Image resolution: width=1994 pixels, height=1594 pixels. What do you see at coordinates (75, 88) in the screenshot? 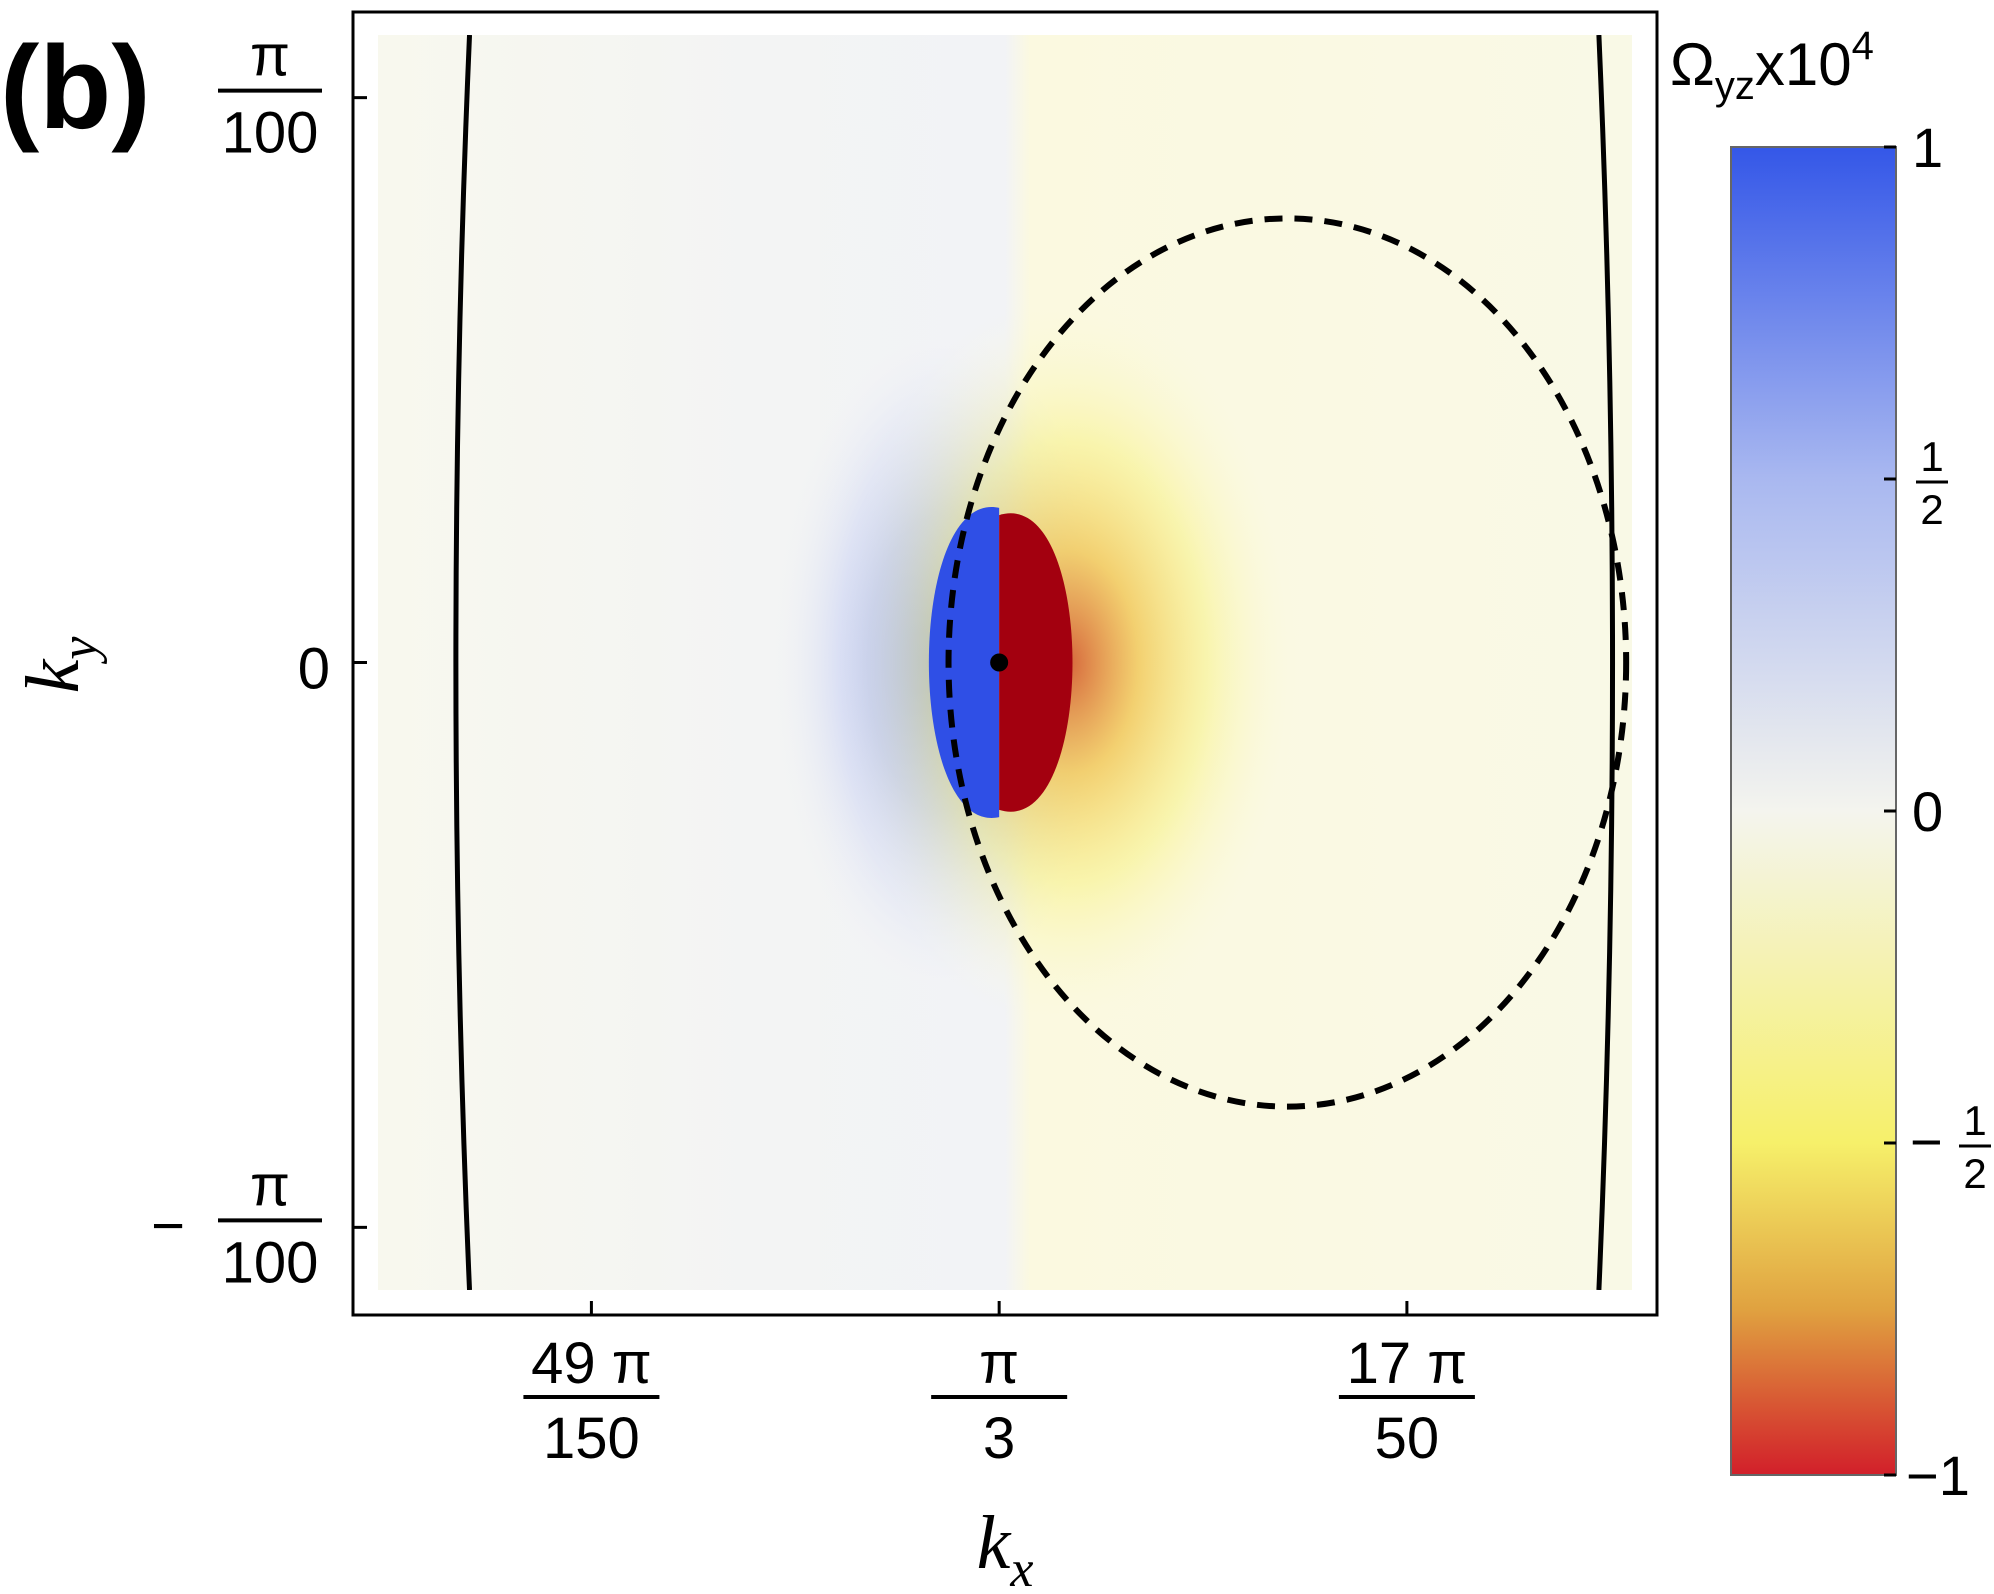
I see `panel-label: (b)` at bounding box center [75, 88].